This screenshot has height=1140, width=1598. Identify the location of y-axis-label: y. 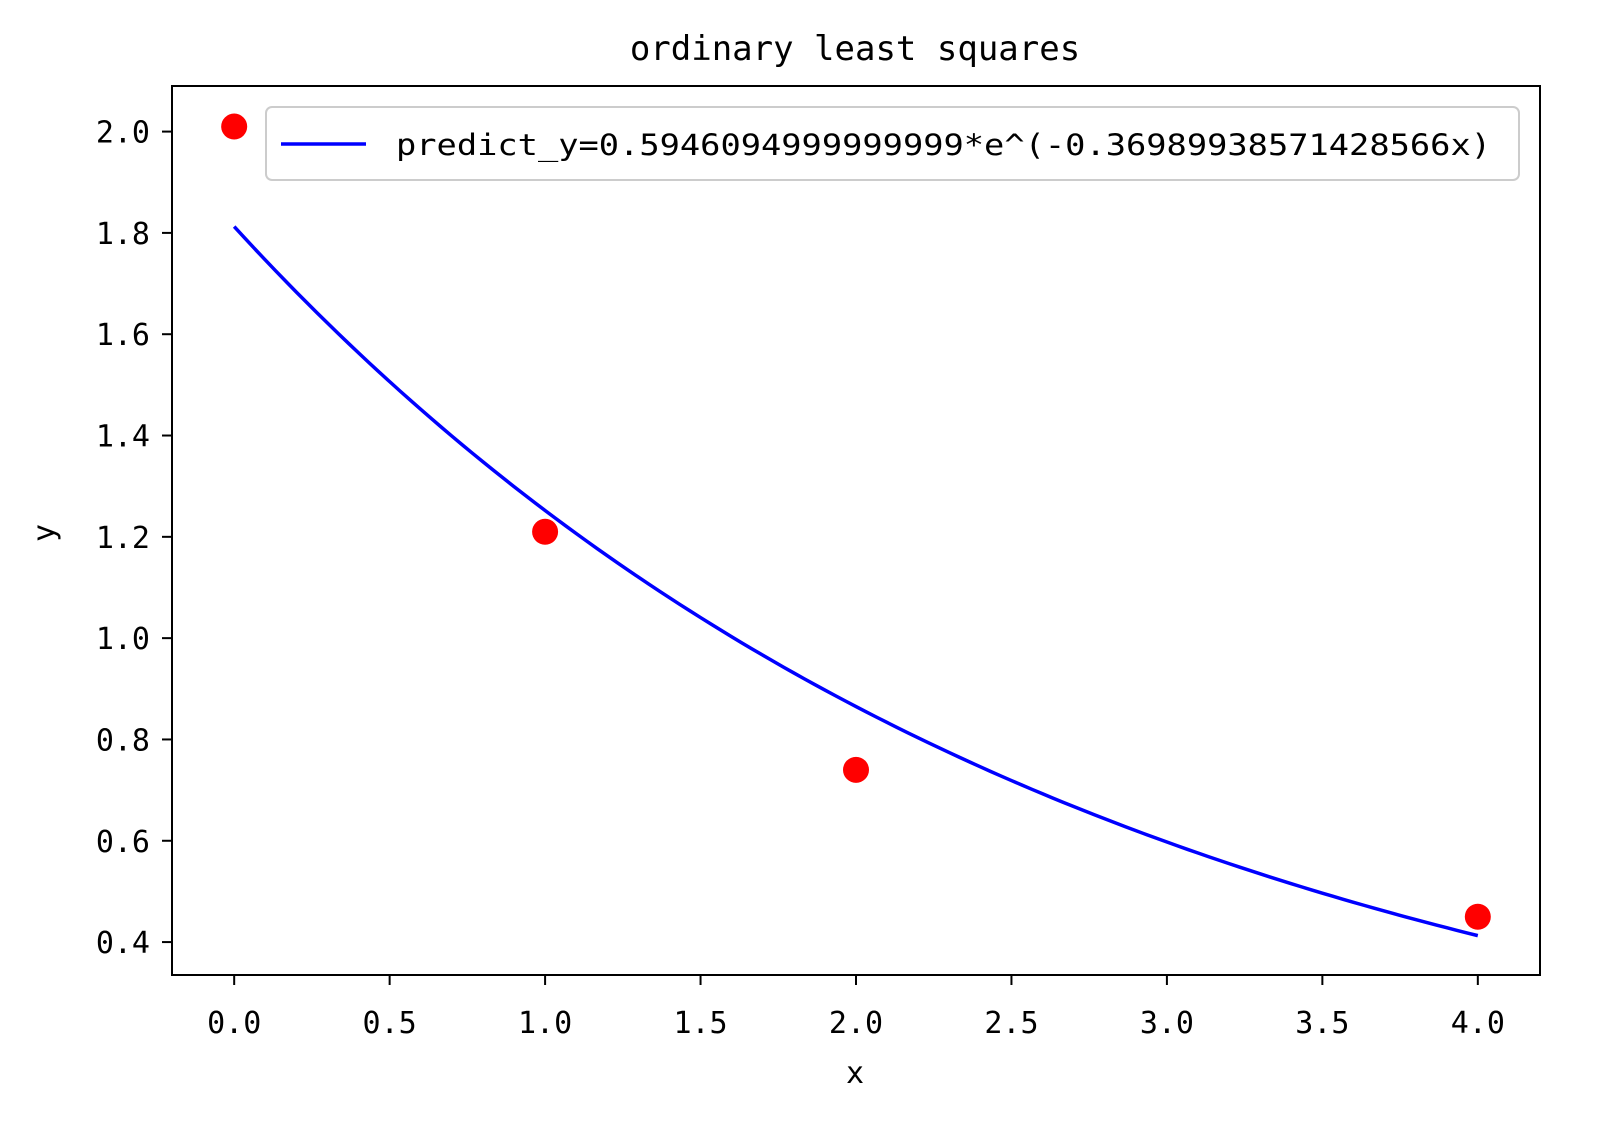
(44, 533).